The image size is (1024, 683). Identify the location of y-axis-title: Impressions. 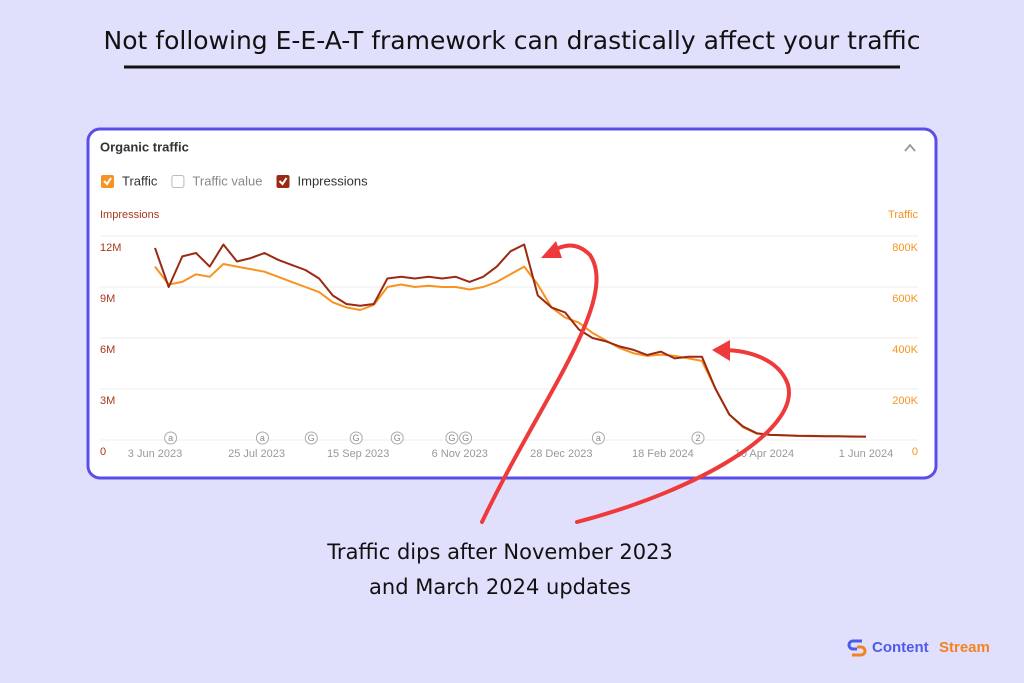
(130, 215).